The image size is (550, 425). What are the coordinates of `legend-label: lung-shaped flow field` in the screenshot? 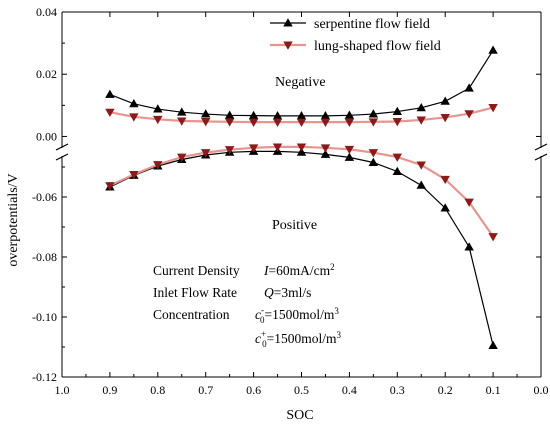 It's located at (377, 46).